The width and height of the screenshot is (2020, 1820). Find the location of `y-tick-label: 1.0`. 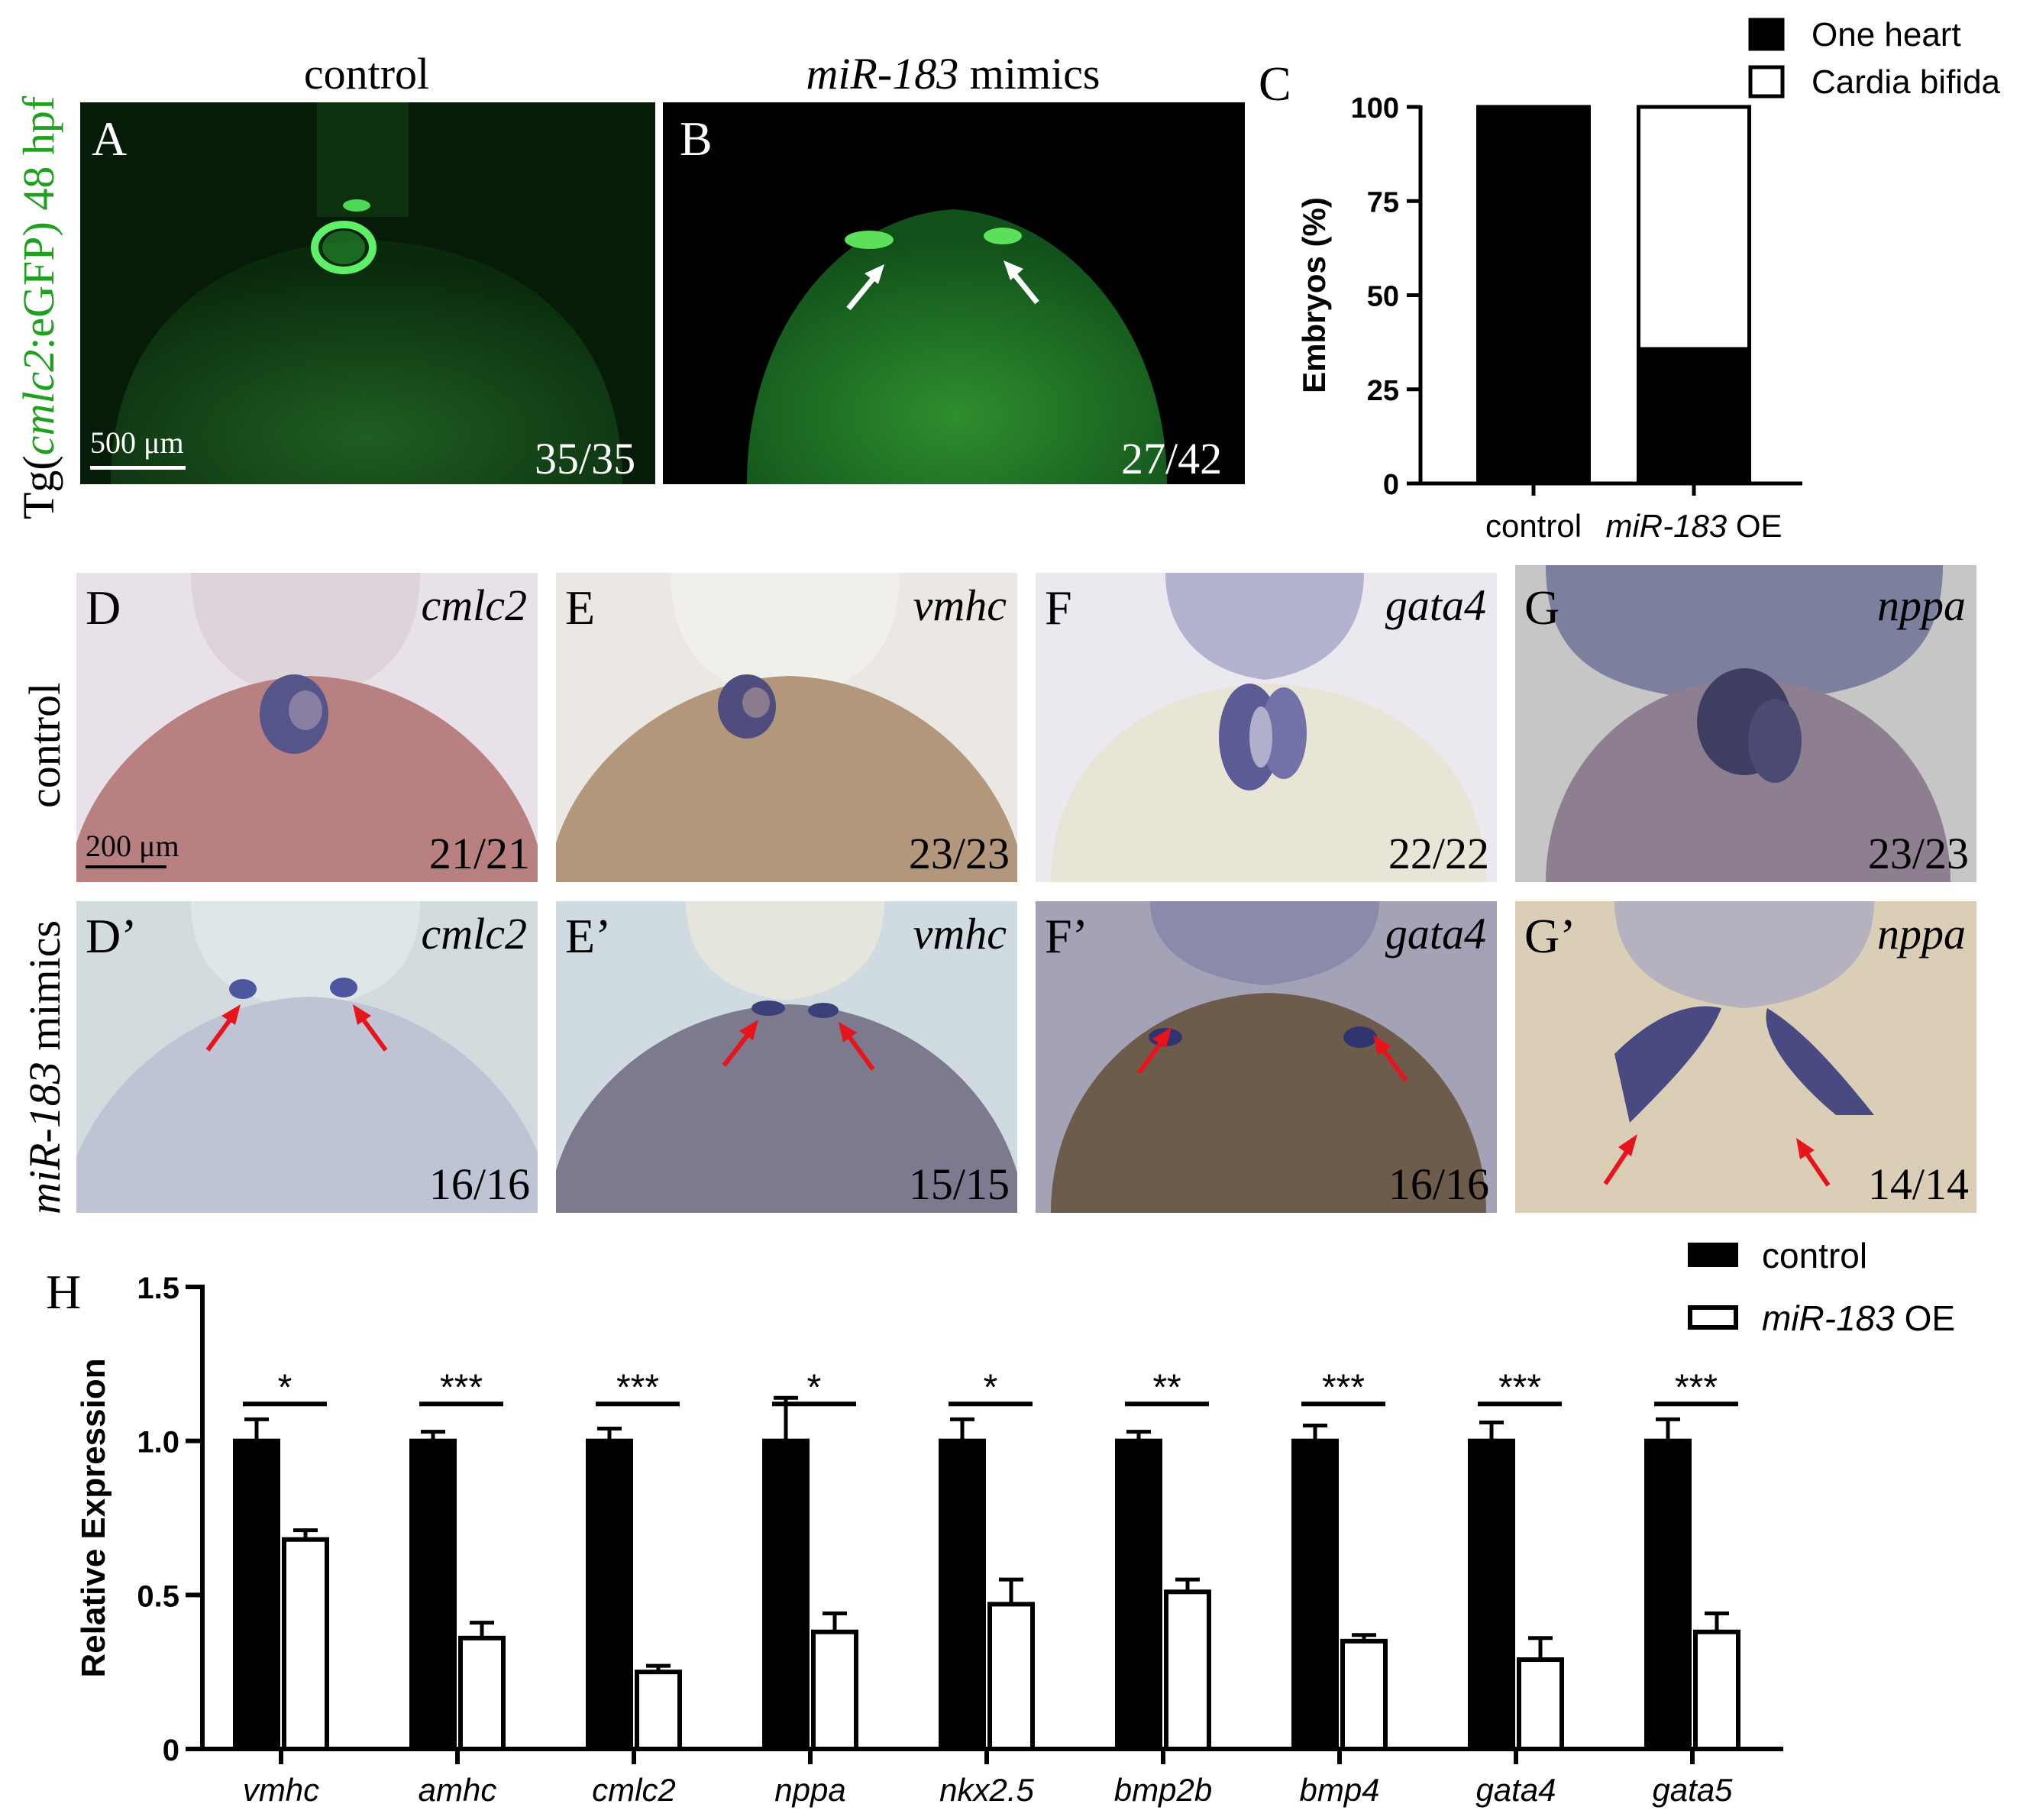

y-tick-label: 1.0 is located at coordinates (158, 1443).